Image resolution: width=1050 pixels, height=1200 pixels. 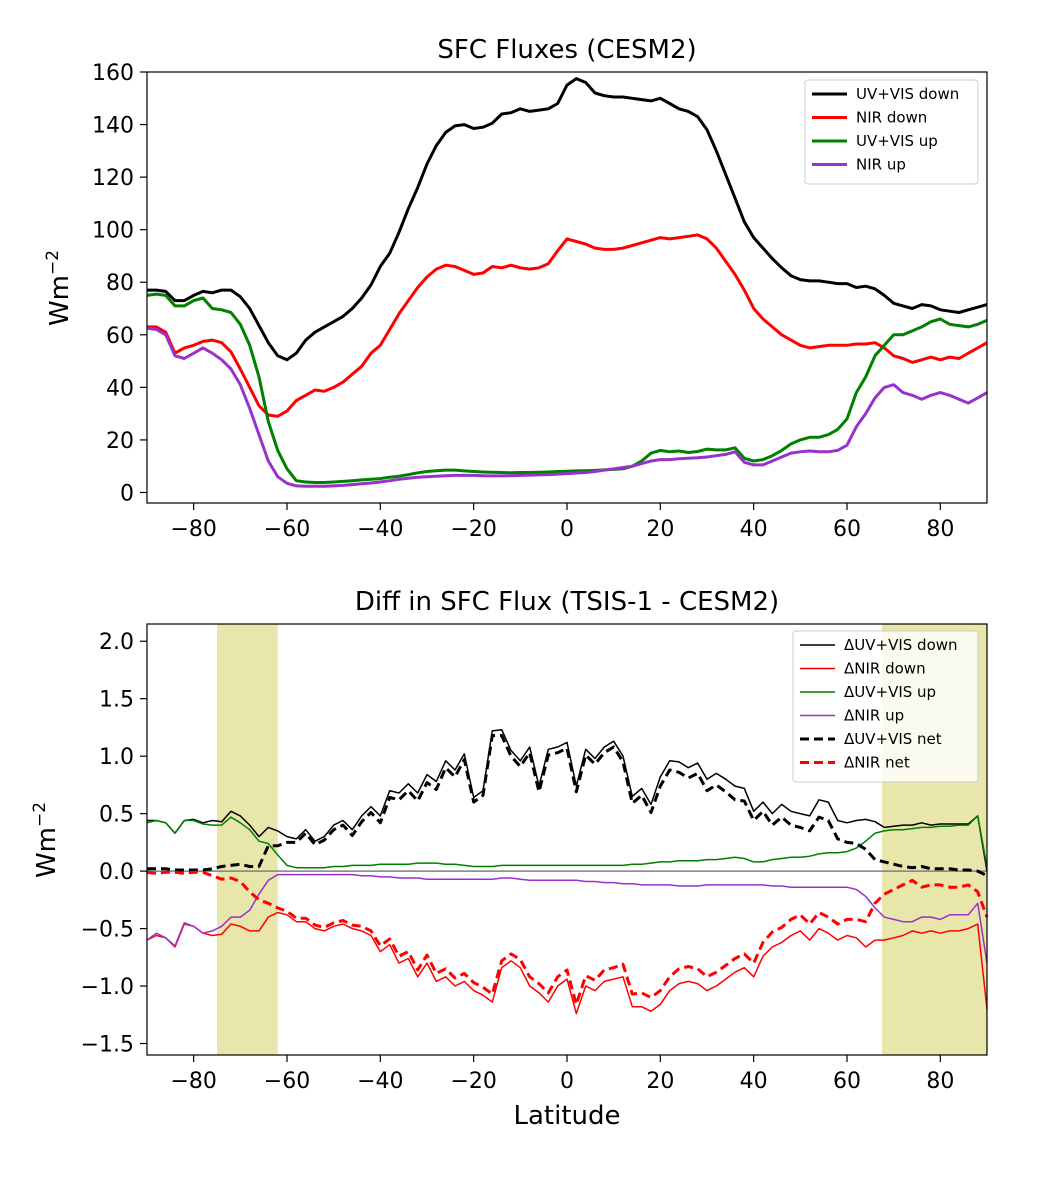 What do you see at coordinates (120, 283) in the screenshot?
I see `y-tick-label: 80` at bounding box center [120, 283].